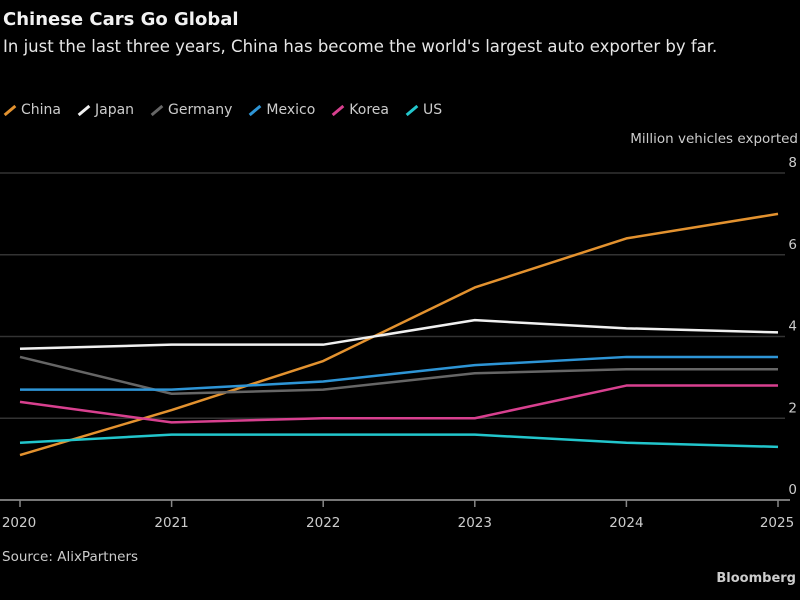 The image size is (800, 600). Describe the element at coordinates (70, 557) in the screenshot. I see `source-note: Source: AlixPartners` at that location.